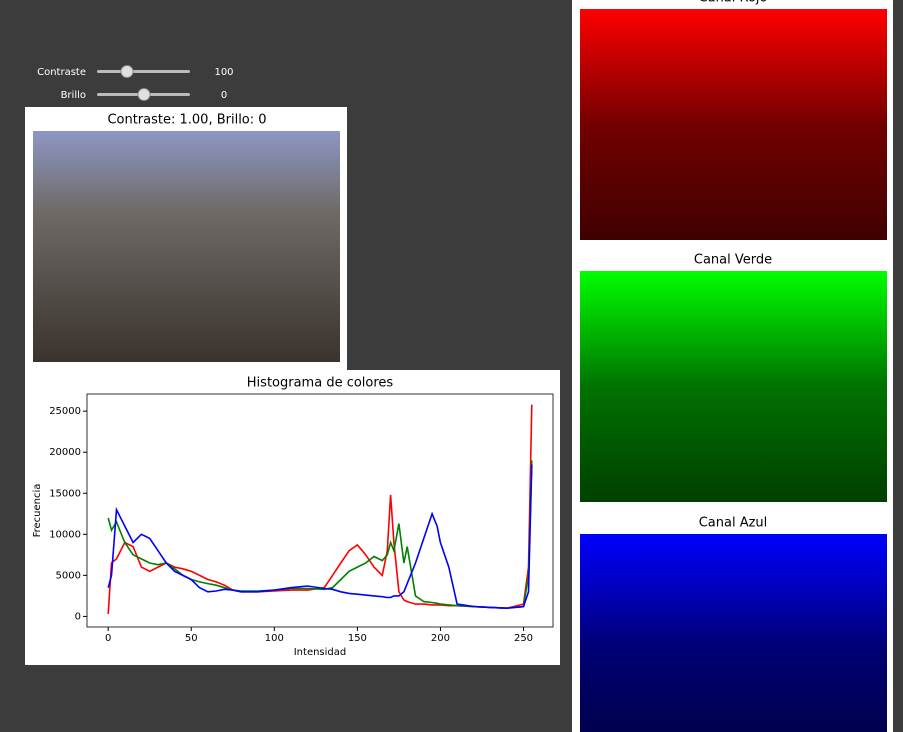 The height and width of the screenshot is (732, 903). Describe the element at coordinates (440, 638) in the screenshot. I see `x-tick-label: 200` at that location.